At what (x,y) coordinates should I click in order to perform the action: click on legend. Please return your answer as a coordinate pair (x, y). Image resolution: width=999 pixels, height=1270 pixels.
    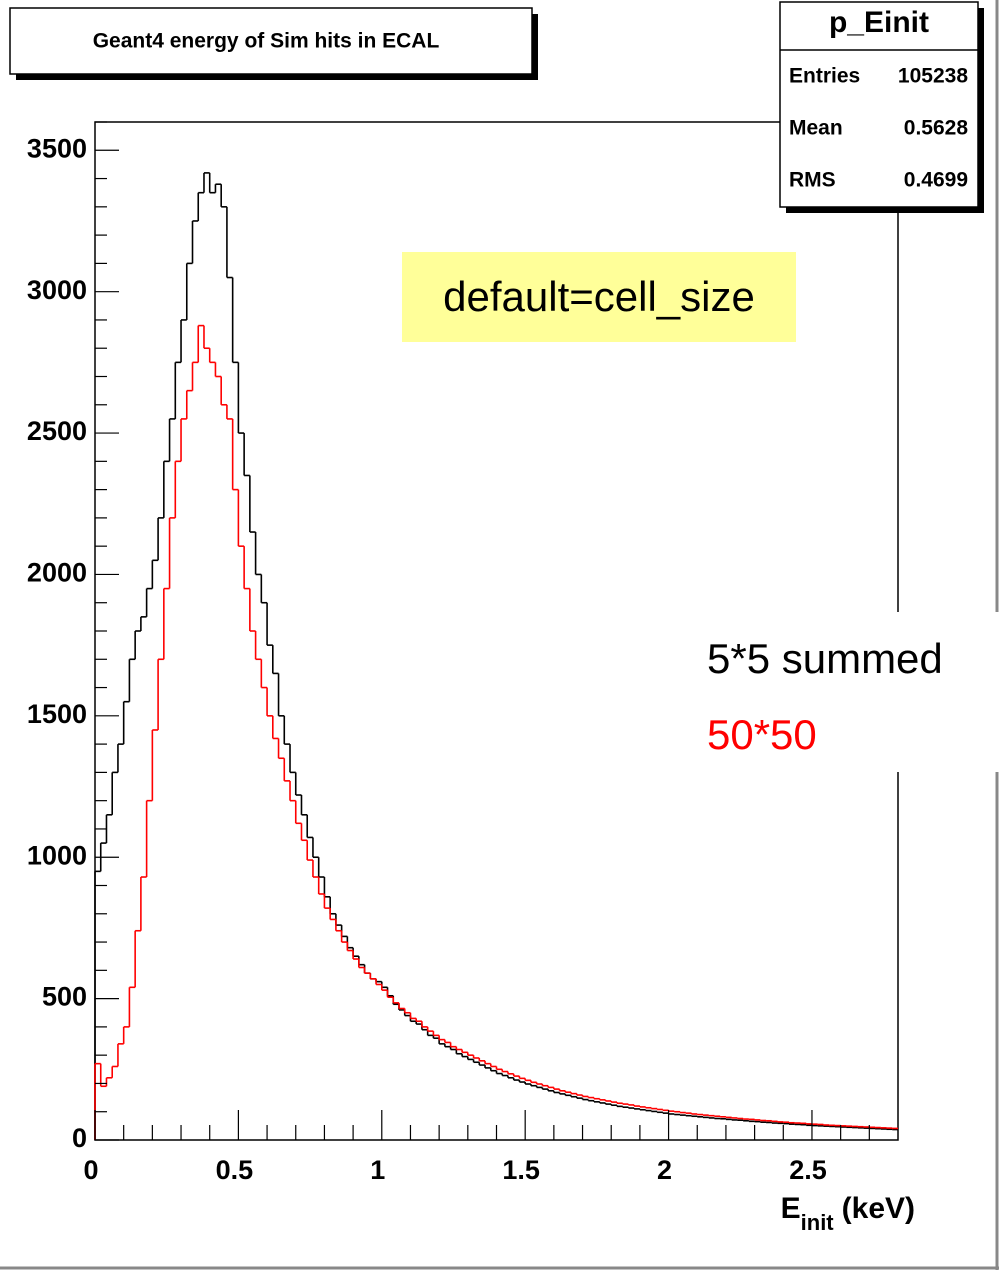
    Looking at the image, I should click on (843, 692).